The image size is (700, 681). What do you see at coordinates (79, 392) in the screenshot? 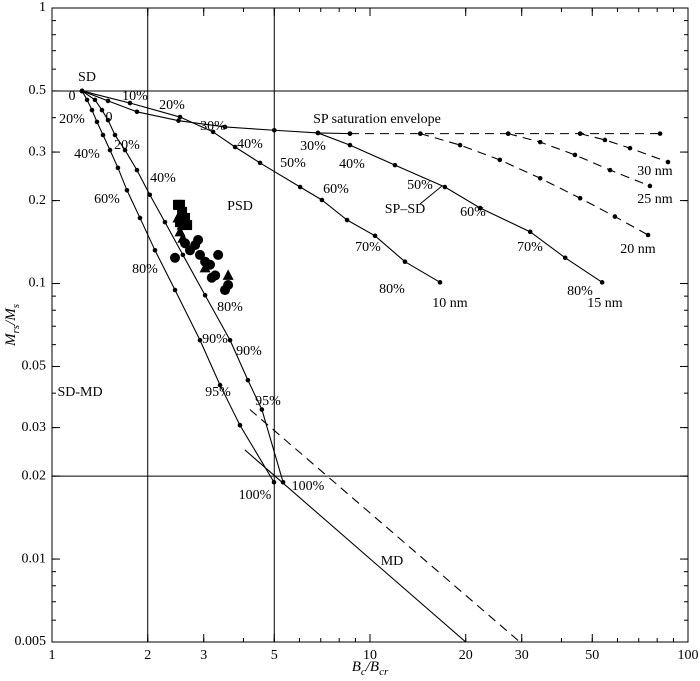
I see `annotation: SD-MD` at bounding box center [79, 392].